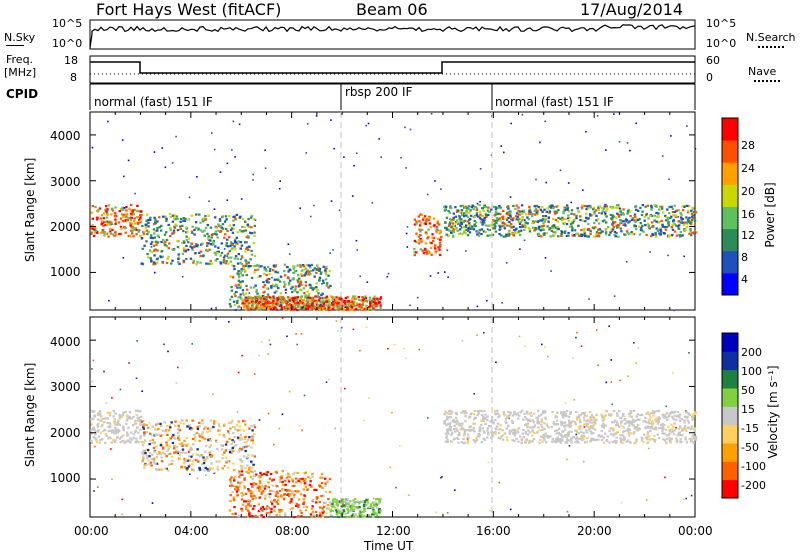 The width and height of the screenshot is (800, 554). What do you see at coordinates (389, 546) in the screenshot?
I see `xlabel: Time UT` at bounding box center [389, 546].